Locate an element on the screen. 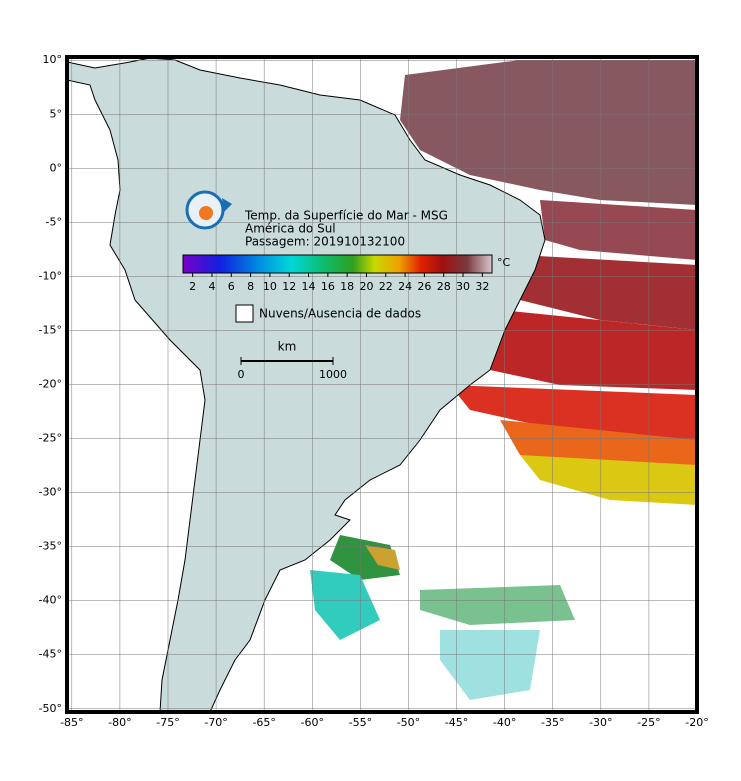  colorbar-tick-label: 8 is located at coordinates (250, 286).